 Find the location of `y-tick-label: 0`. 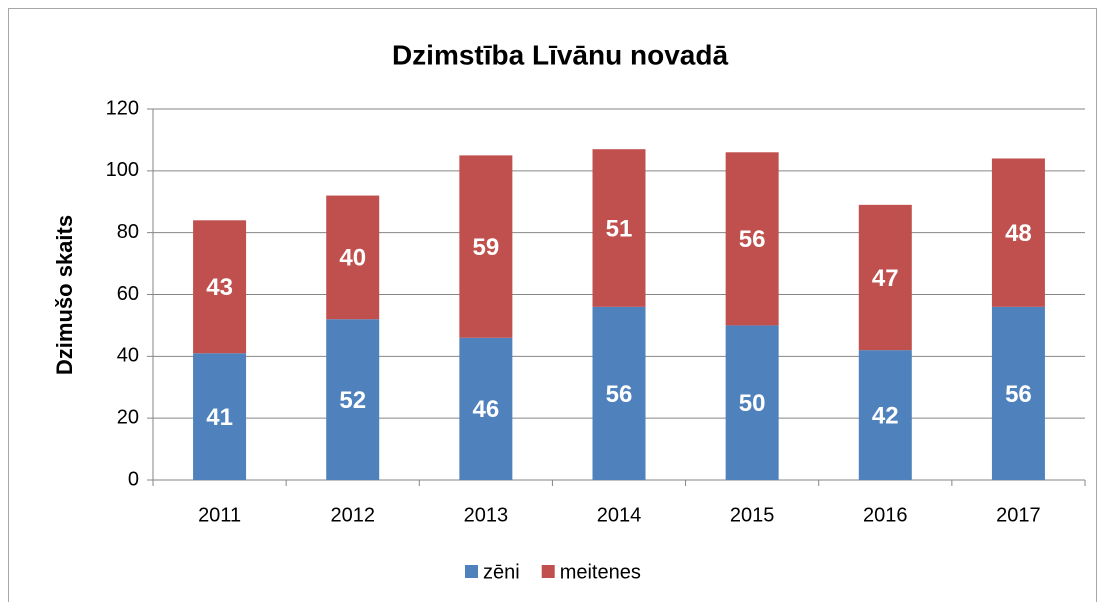

y-tick-label: 0 is located at coordinates (133, 479).